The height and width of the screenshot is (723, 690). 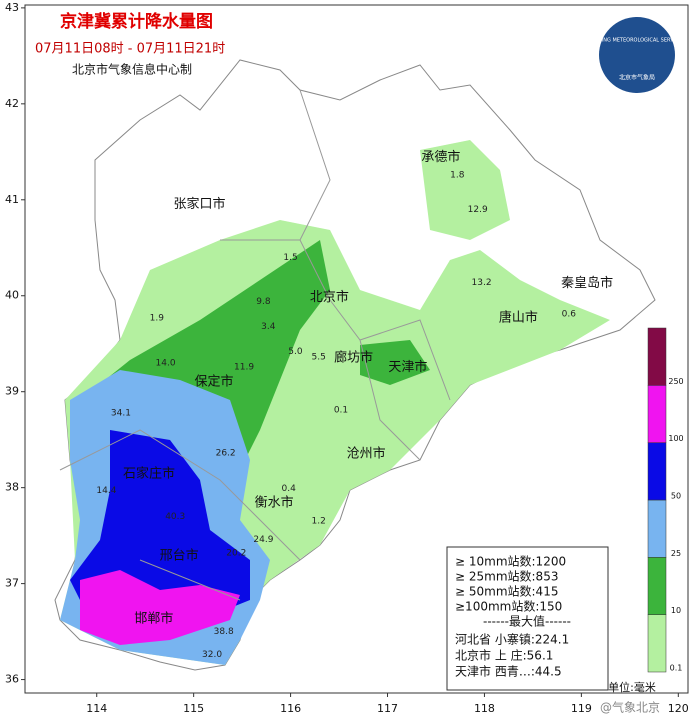 What do you see at coordinates (130, 49) in the screenshot?
I see `period: 07月11日08时 - 07月11日21时` at bounding box center [130, 49].